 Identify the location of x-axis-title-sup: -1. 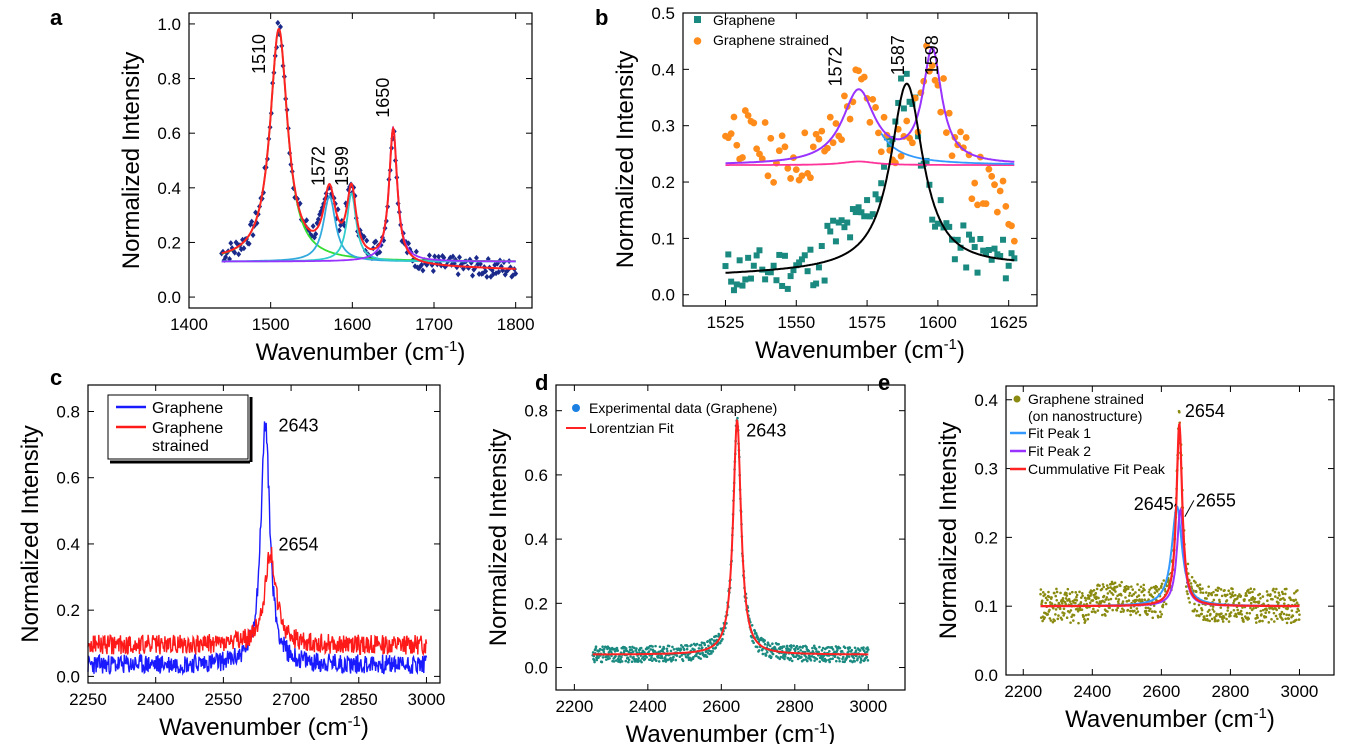
(950, 344).